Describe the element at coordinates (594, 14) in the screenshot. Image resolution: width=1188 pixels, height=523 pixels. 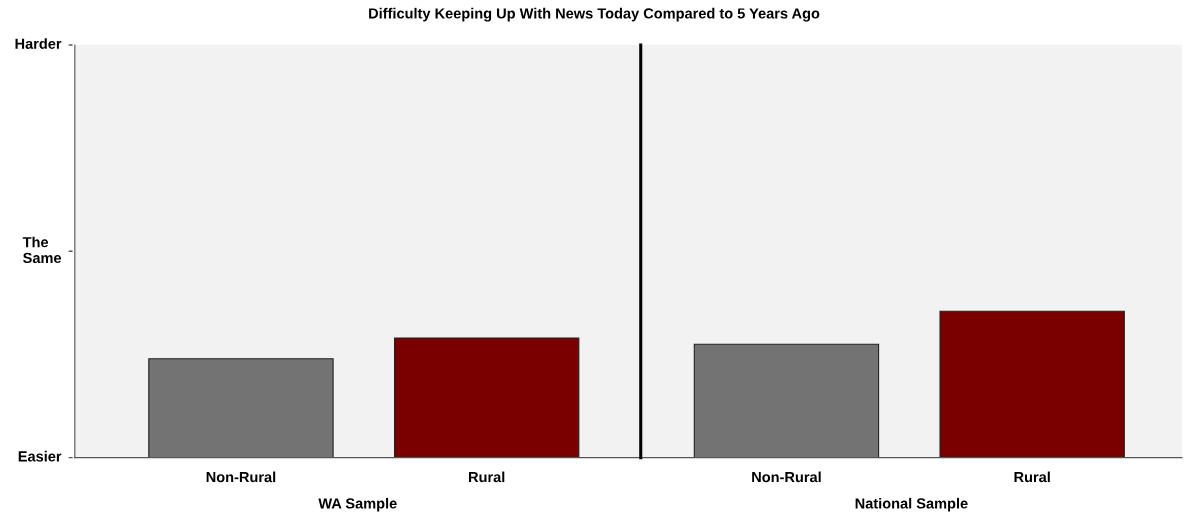
I see `chart-title: Difficulty Keeping Up With News Today Compared to 5 Years Ago` at that location.